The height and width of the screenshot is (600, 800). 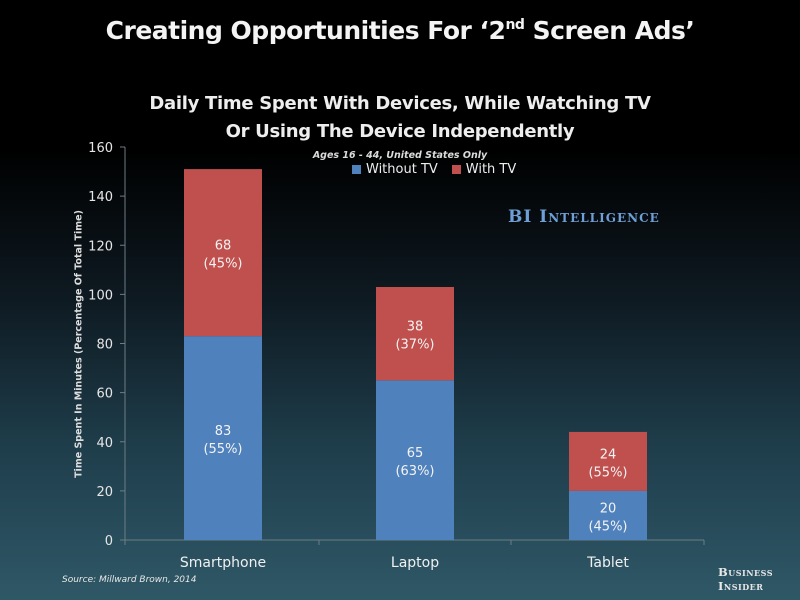 I want to click on slide-title-superscript: nd, so click(x=515, y=25).